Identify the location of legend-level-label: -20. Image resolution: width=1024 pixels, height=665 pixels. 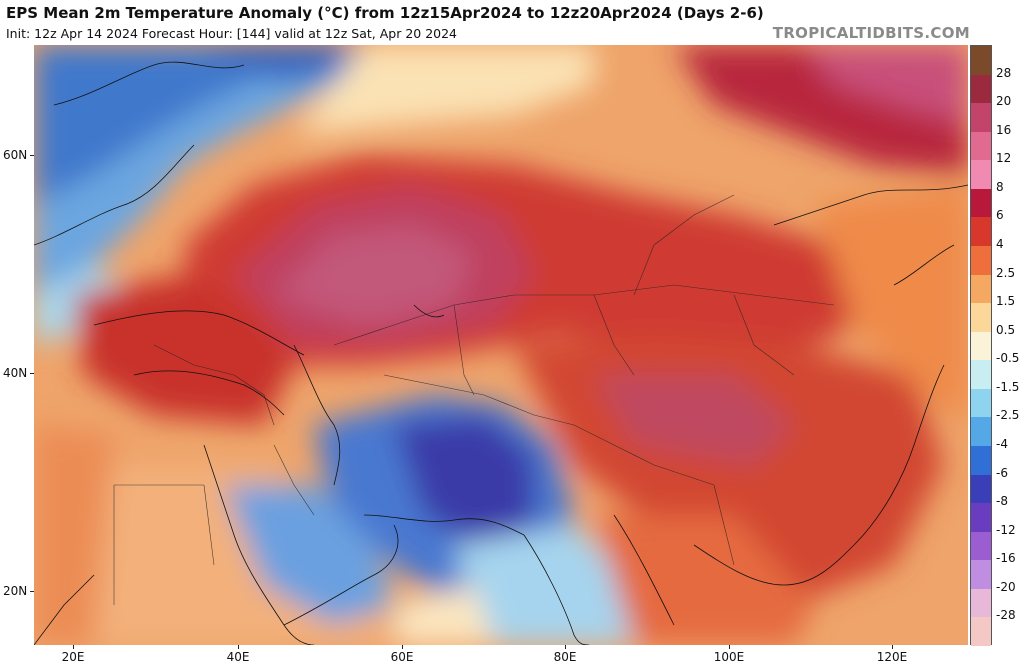
(1006, 586).